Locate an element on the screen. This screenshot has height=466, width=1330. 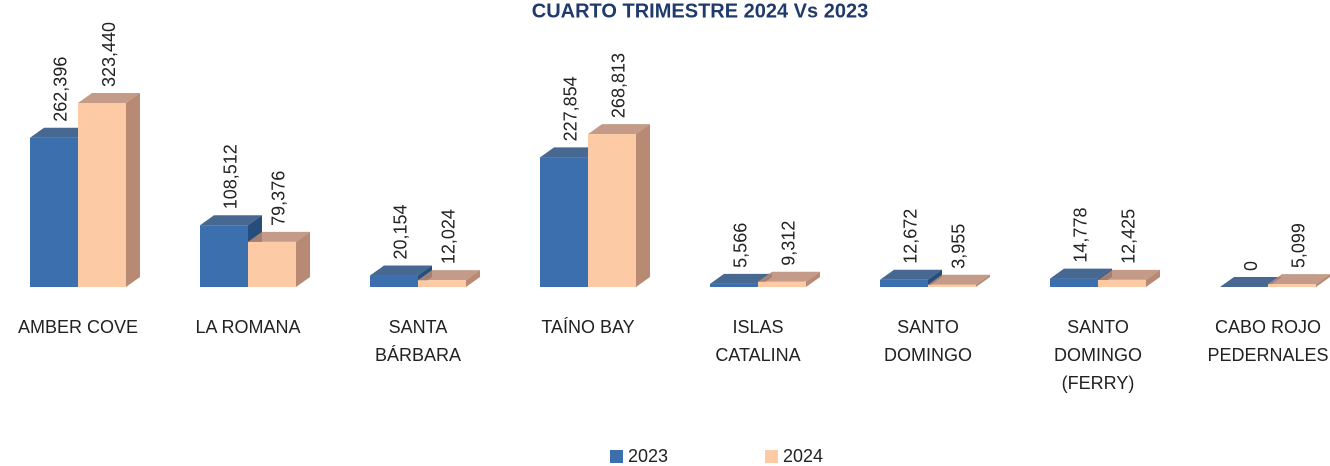
legend-label: 2024 is located at coordinates (803, 456).